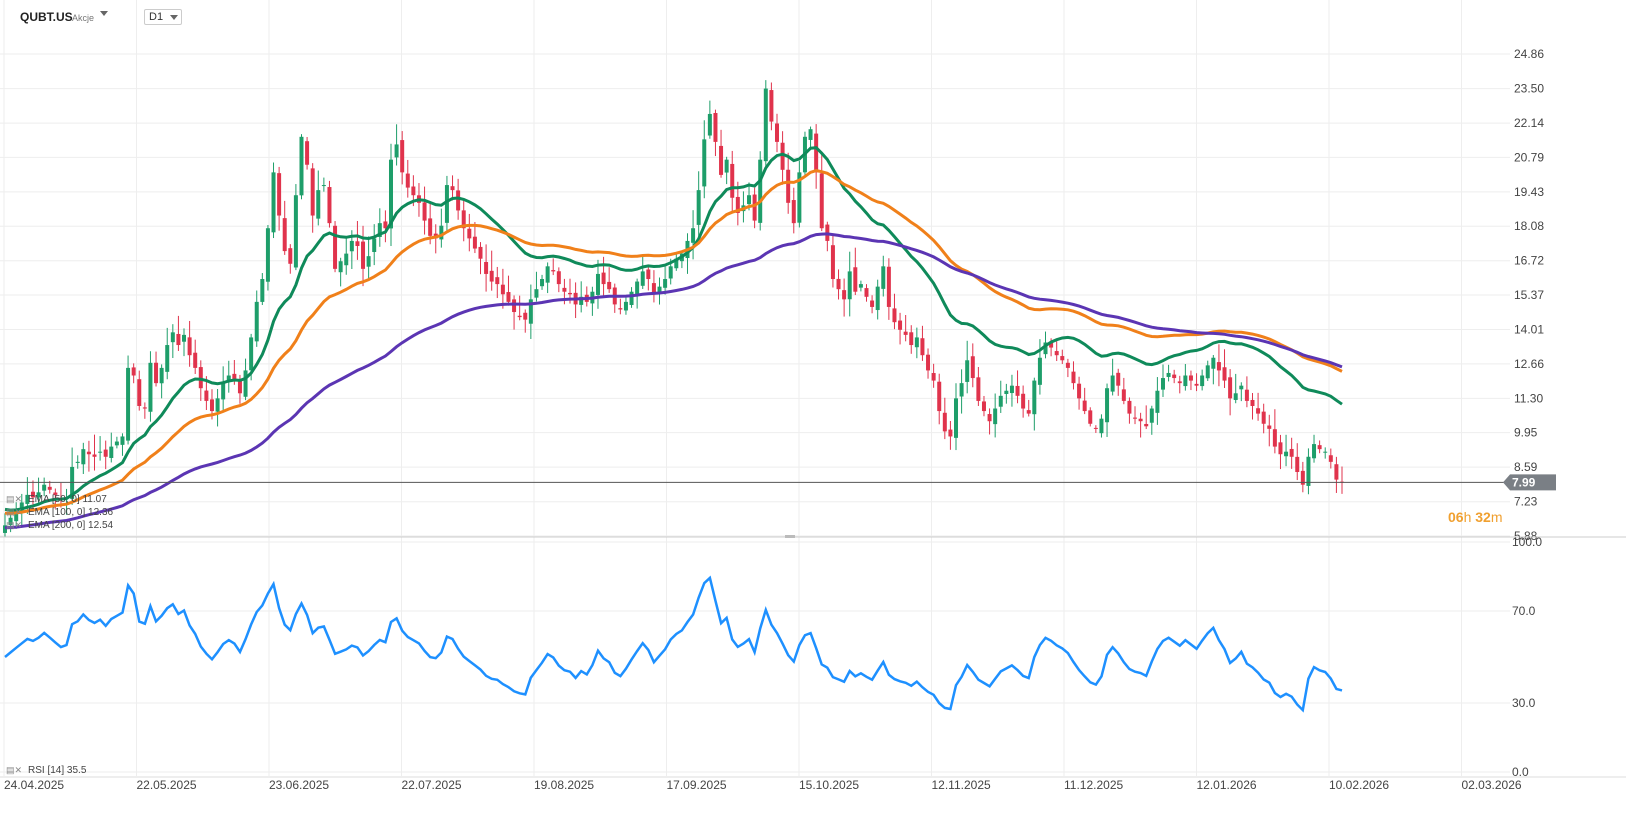 Image resolution: width=1626 pixels, height=831 pixels. What do you see at coordinates (104, 13) in the screenshot?
I see `symbol-dropdown-icon` at bounding box center [104, 13].